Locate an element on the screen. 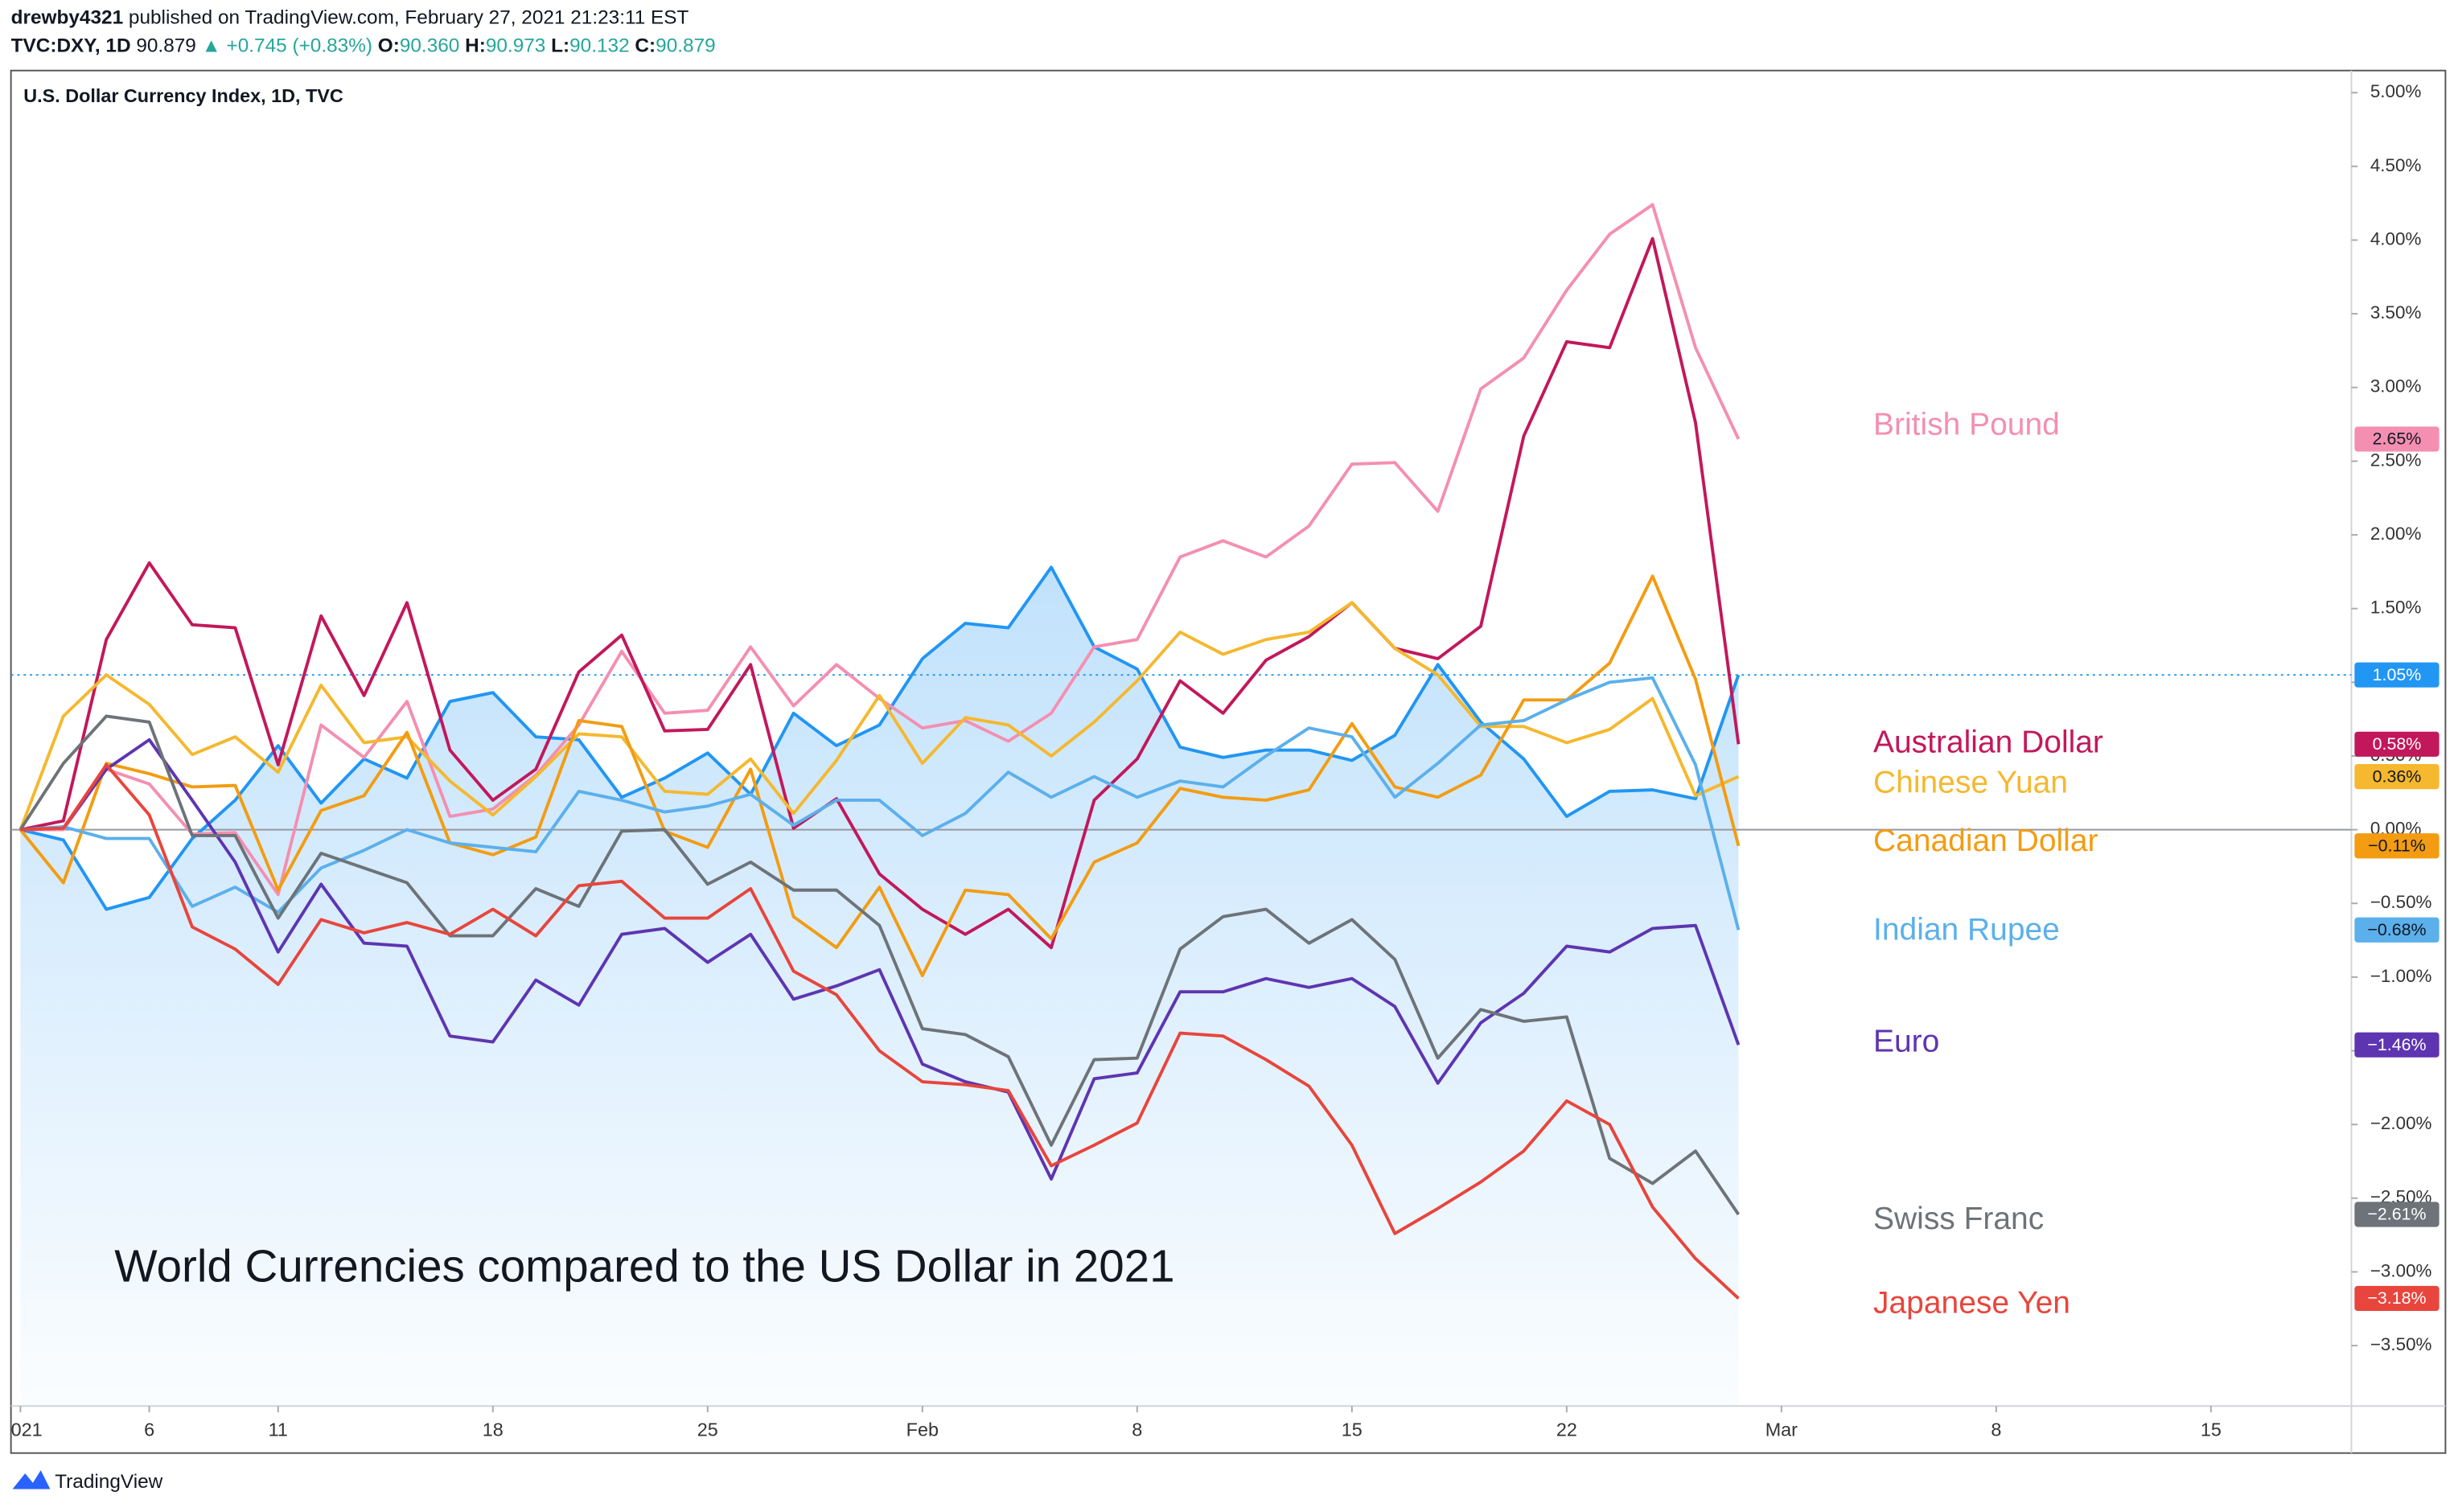 Image resolution: width=2458 pixels, height=1512 pixels. x-tick-label: Feb is located at coordinates (922, 1430).